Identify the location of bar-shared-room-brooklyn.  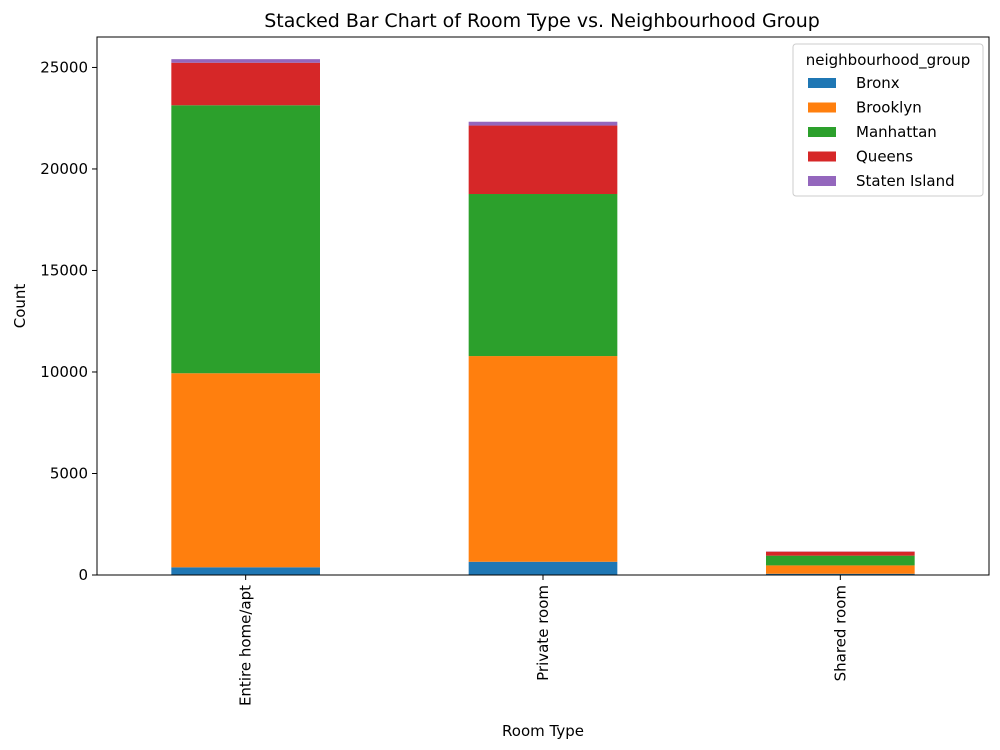
(840, 569).